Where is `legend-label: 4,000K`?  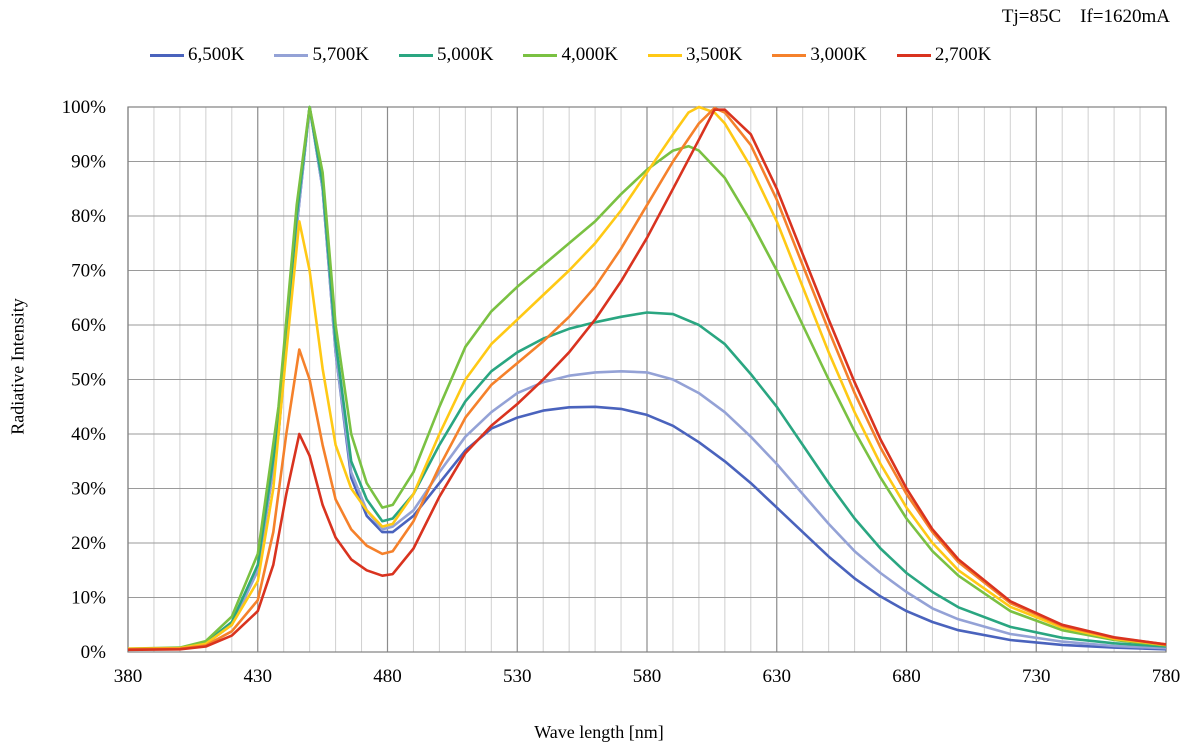 legend-label: 4,000K is located at coordinates (589, 54).